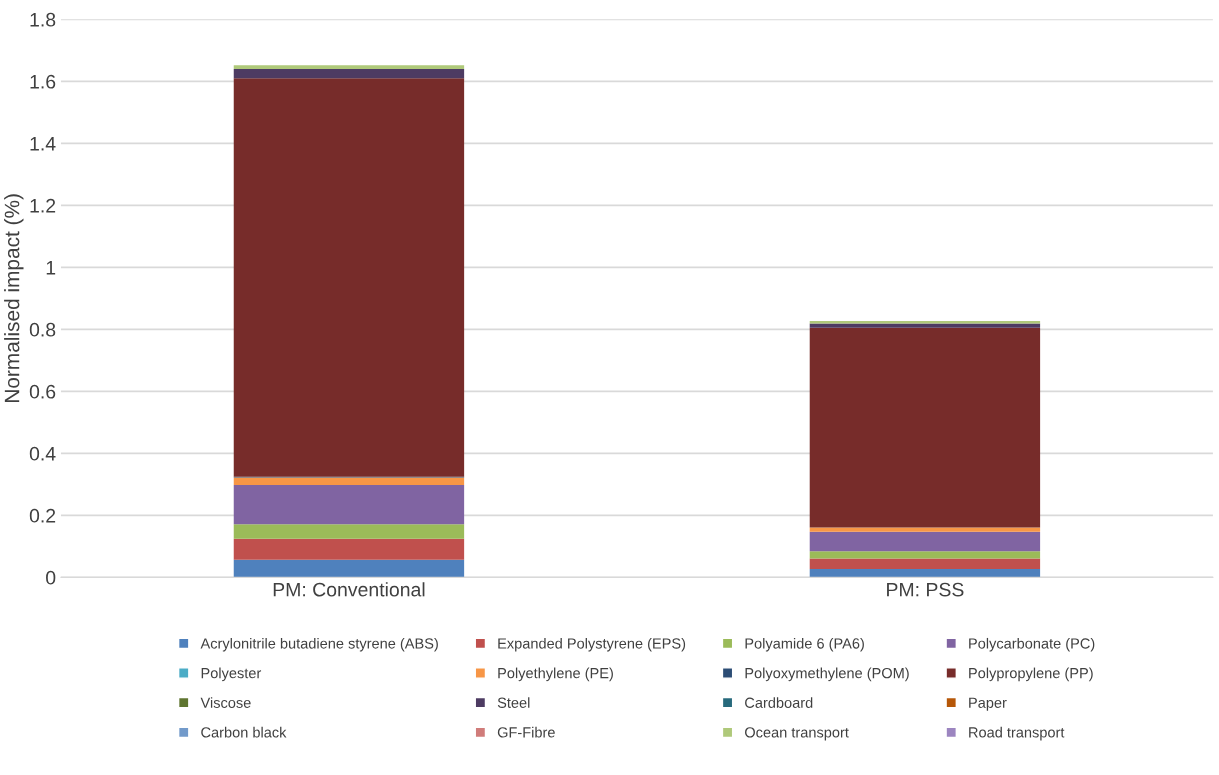 The image size is (1219, 775). What do you see at coordinates (797, 734) in the screenshot?
I see `legend-label: Ocean transport` at bounding box center [797, 734].